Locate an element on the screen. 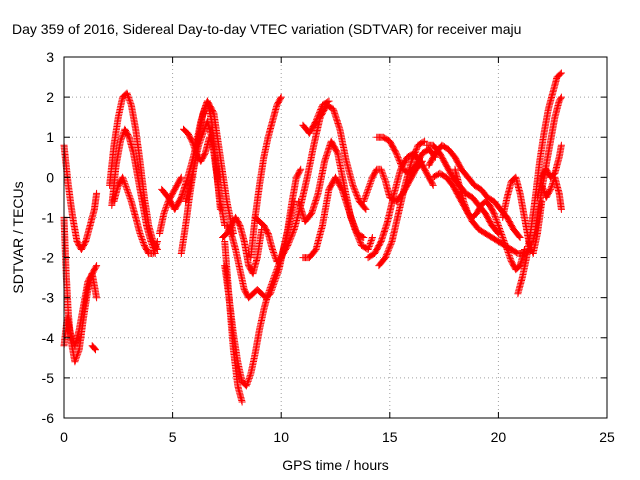 This screenshot has height=480, width=640. y-tick-label: 1 is located at coordinates (50, 137).